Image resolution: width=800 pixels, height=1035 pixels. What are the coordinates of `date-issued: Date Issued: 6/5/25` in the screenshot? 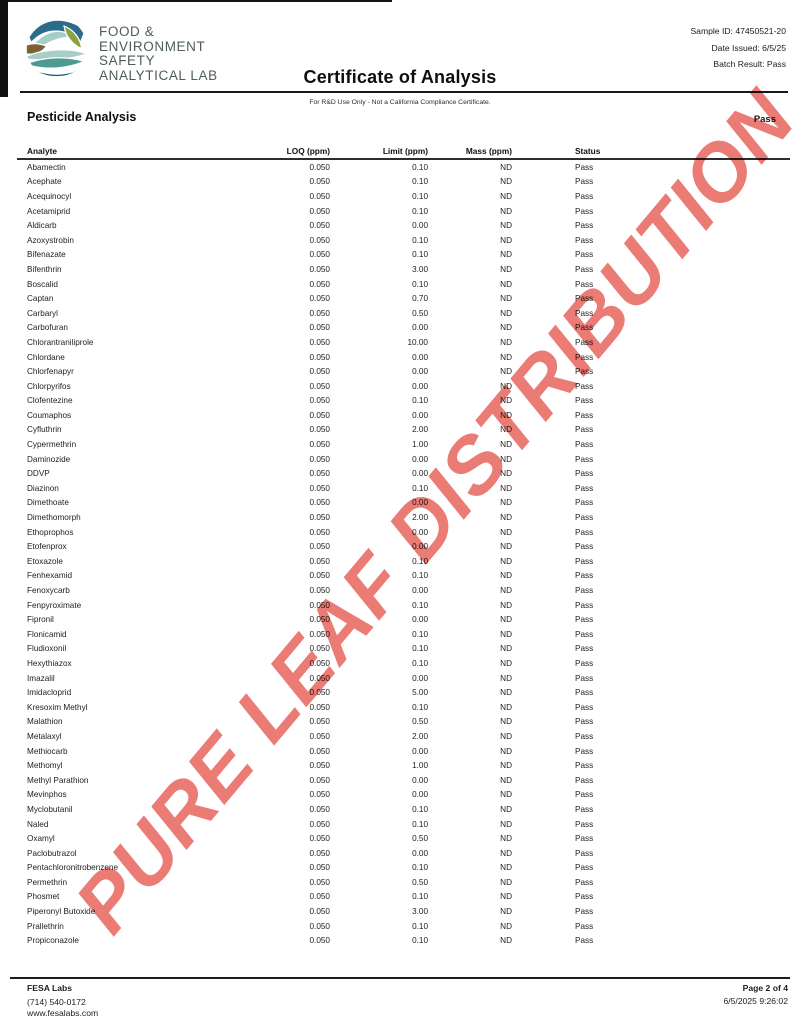 It's located at (748, 47).